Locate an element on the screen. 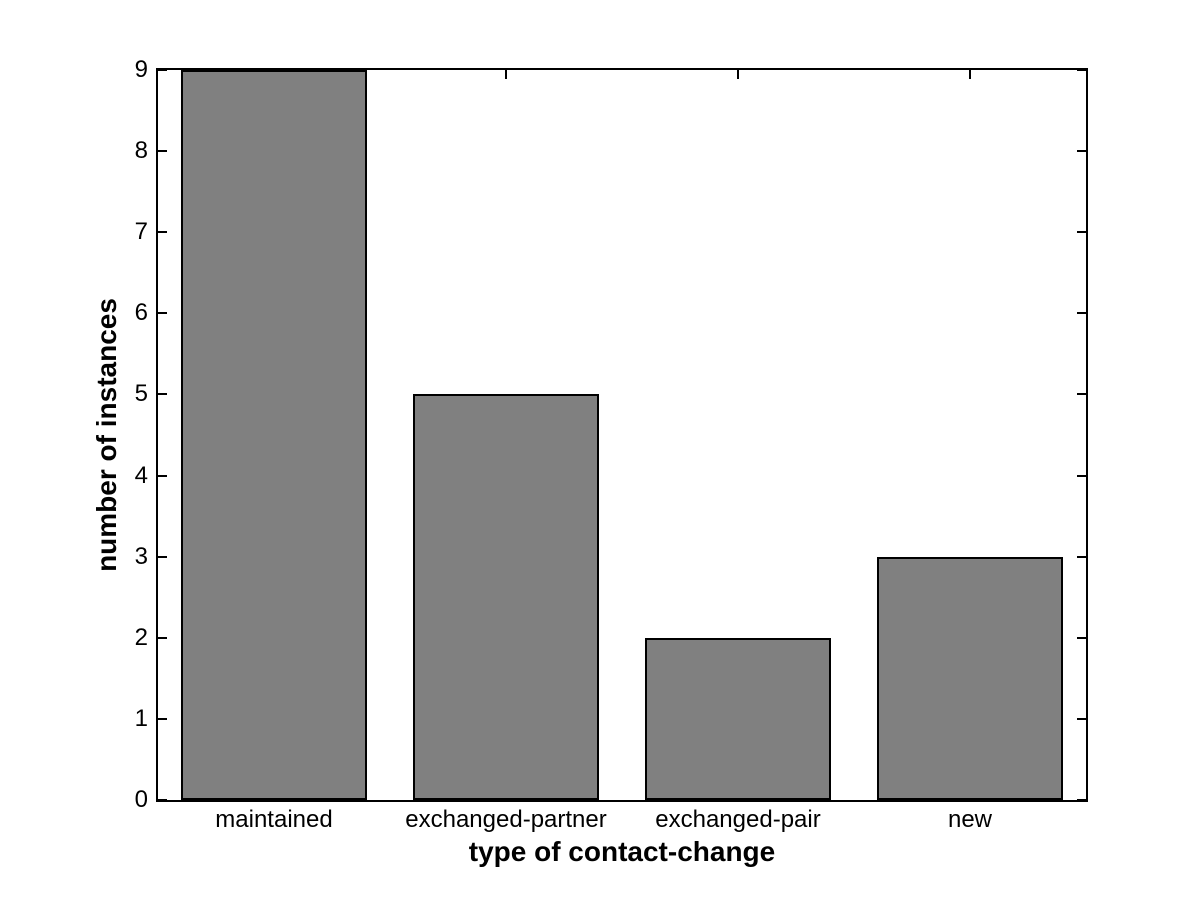  y-tick-label: 8 is located at coordinates (141, 151).